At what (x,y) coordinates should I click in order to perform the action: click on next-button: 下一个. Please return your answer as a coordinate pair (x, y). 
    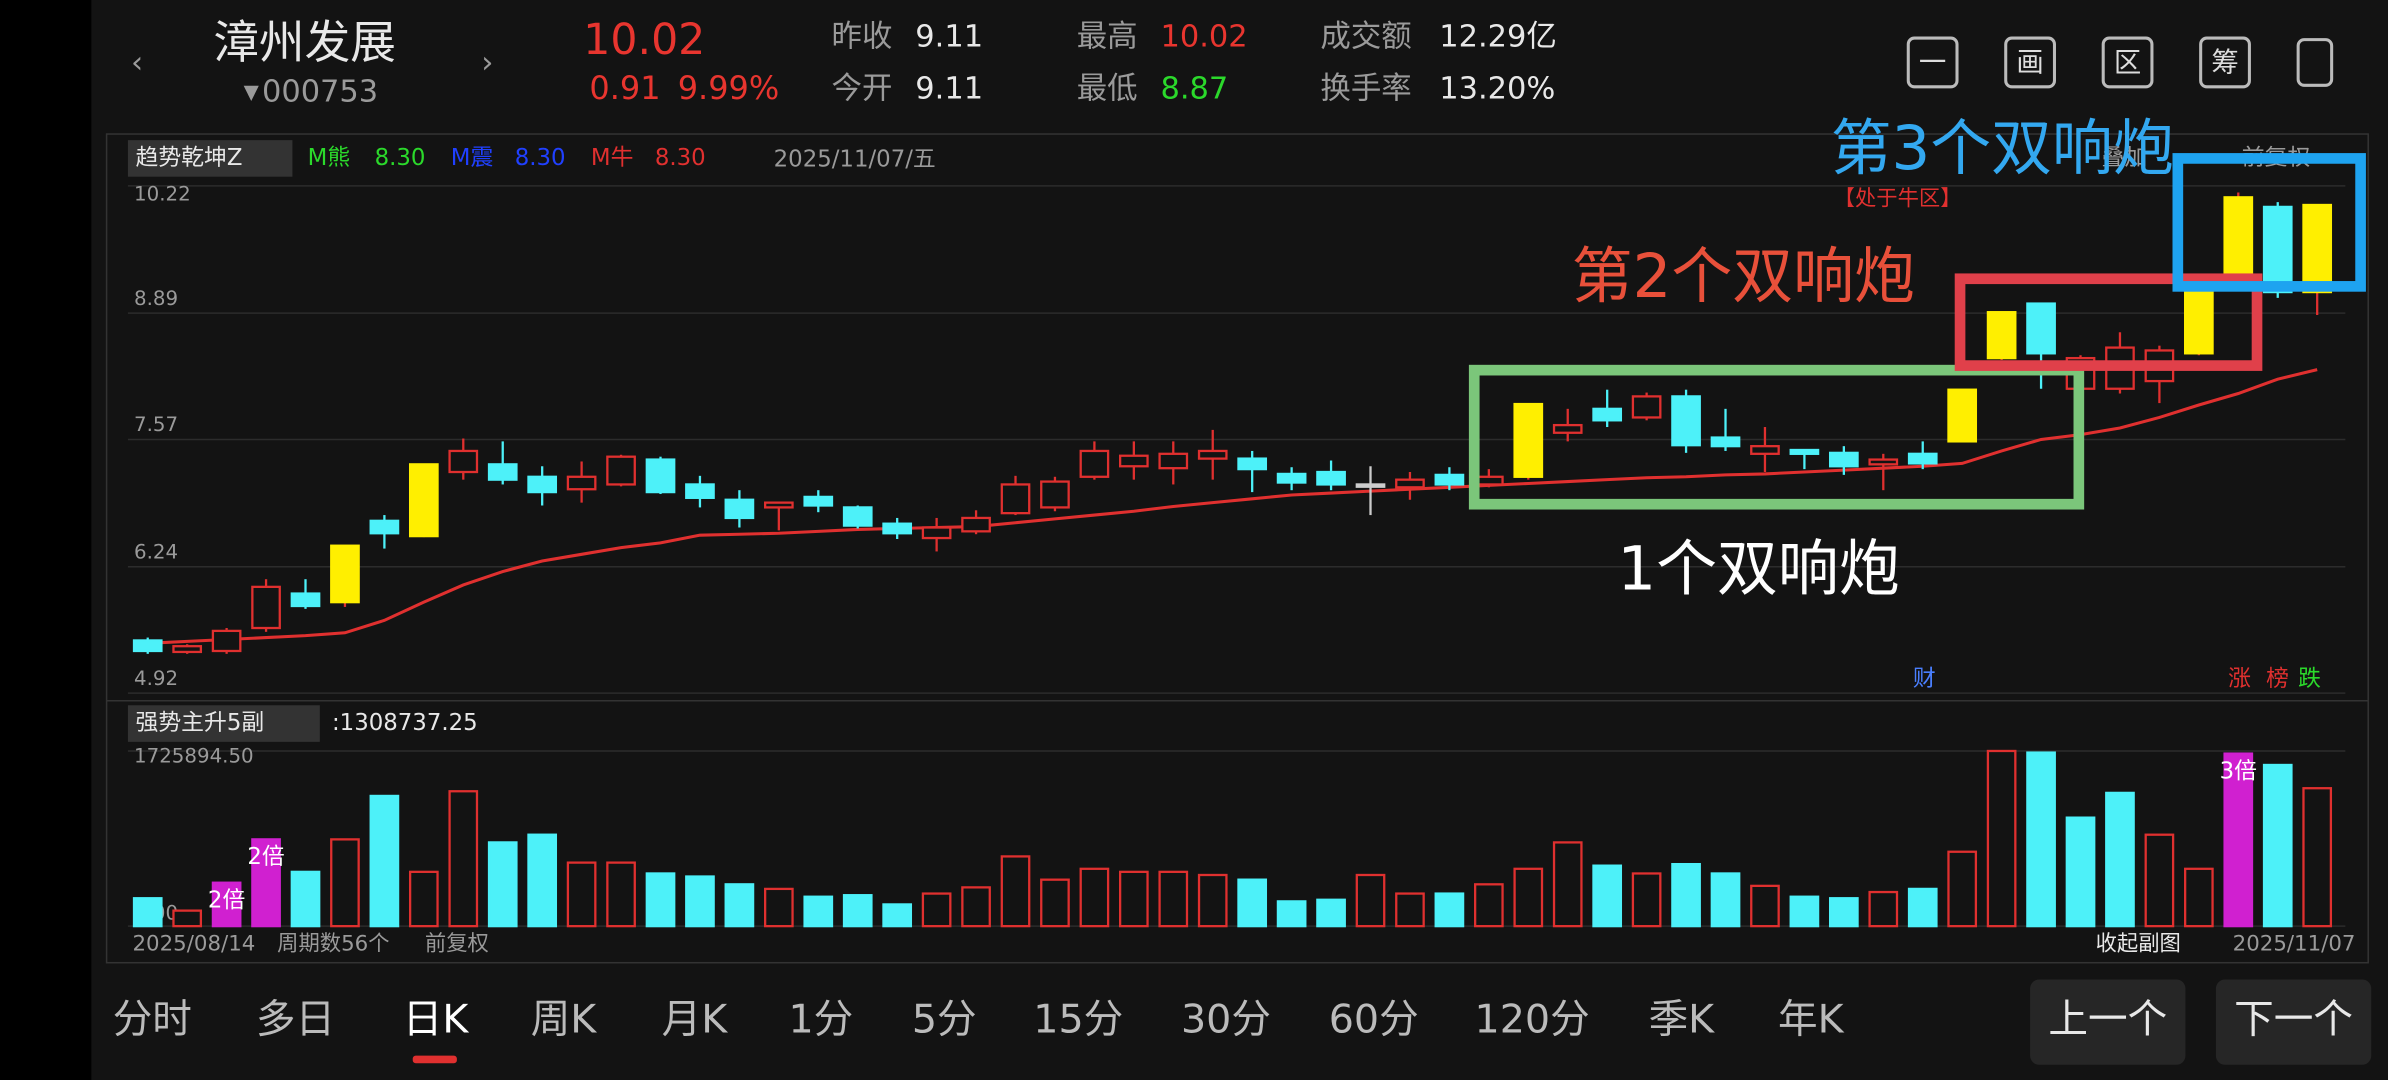
    Looking at the image, I should click on (2293, 1020).